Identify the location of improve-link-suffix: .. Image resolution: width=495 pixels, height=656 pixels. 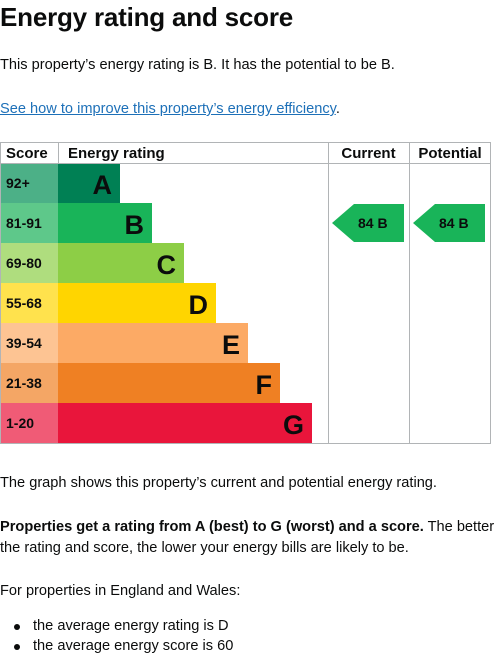
(337, 109).